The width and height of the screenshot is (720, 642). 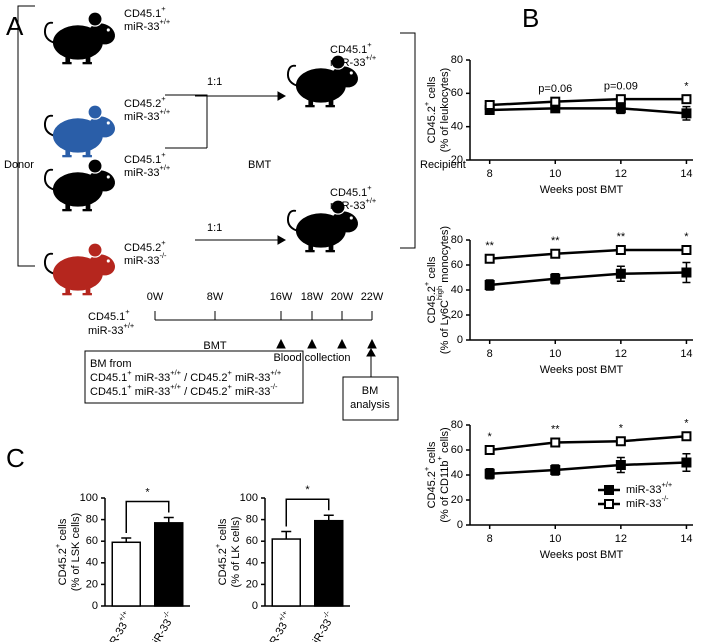 I want to click on label: CD45.2+, so click(x=145, y=245).